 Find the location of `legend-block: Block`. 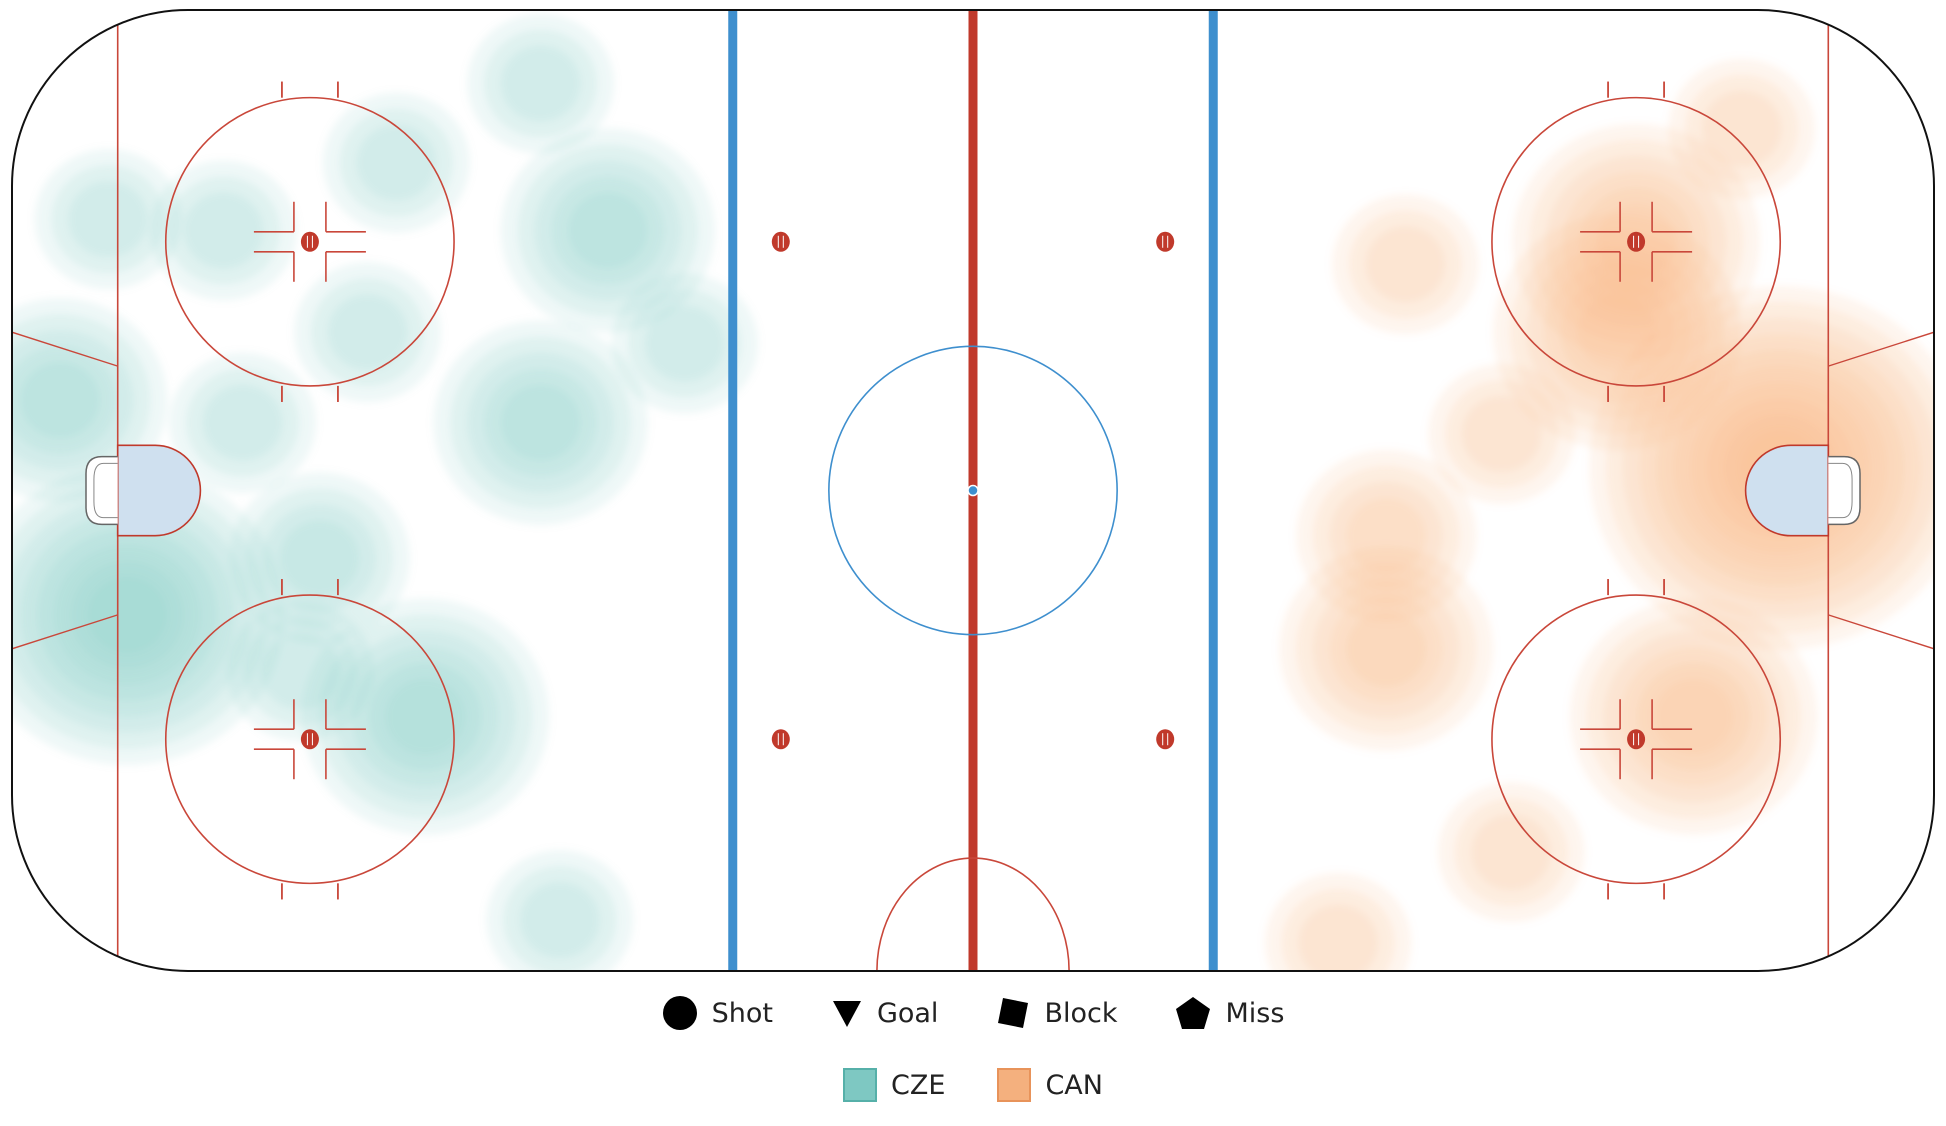

legend-block: Block is located at coordinates (1056, 1013).